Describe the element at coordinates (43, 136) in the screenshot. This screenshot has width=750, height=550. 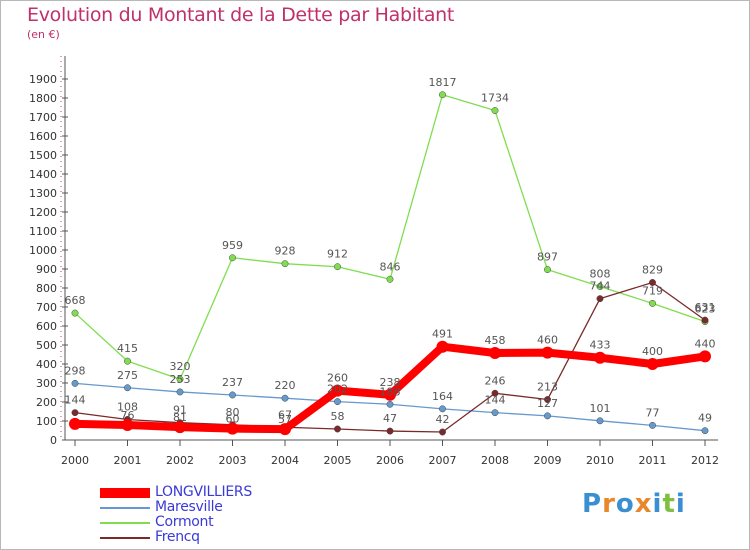
I see `y-tick-label-1600: 1600` at that location.